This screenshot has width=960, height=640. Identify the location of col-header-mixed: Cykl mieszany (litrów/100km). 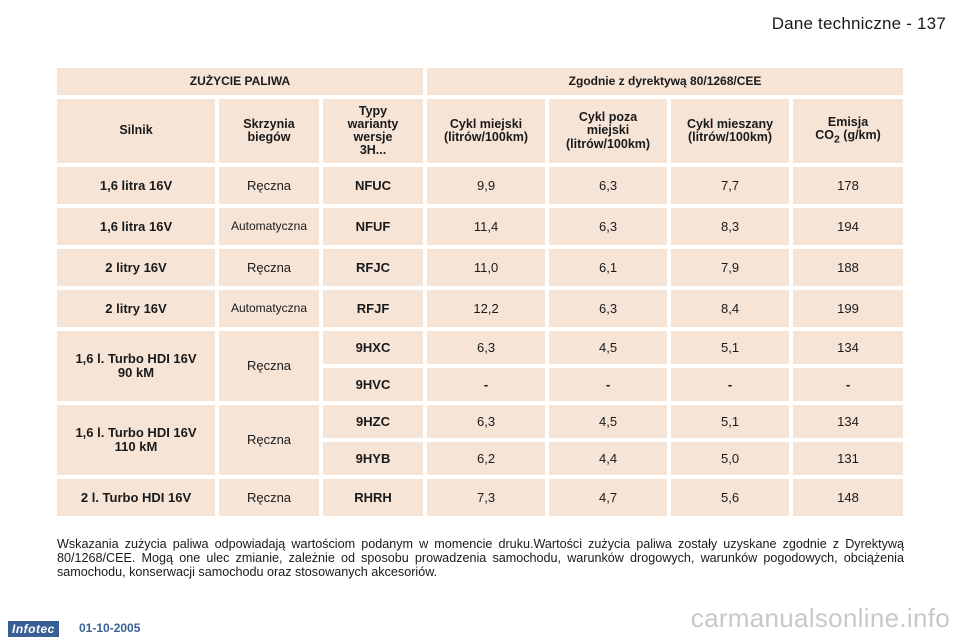
(730, 131).